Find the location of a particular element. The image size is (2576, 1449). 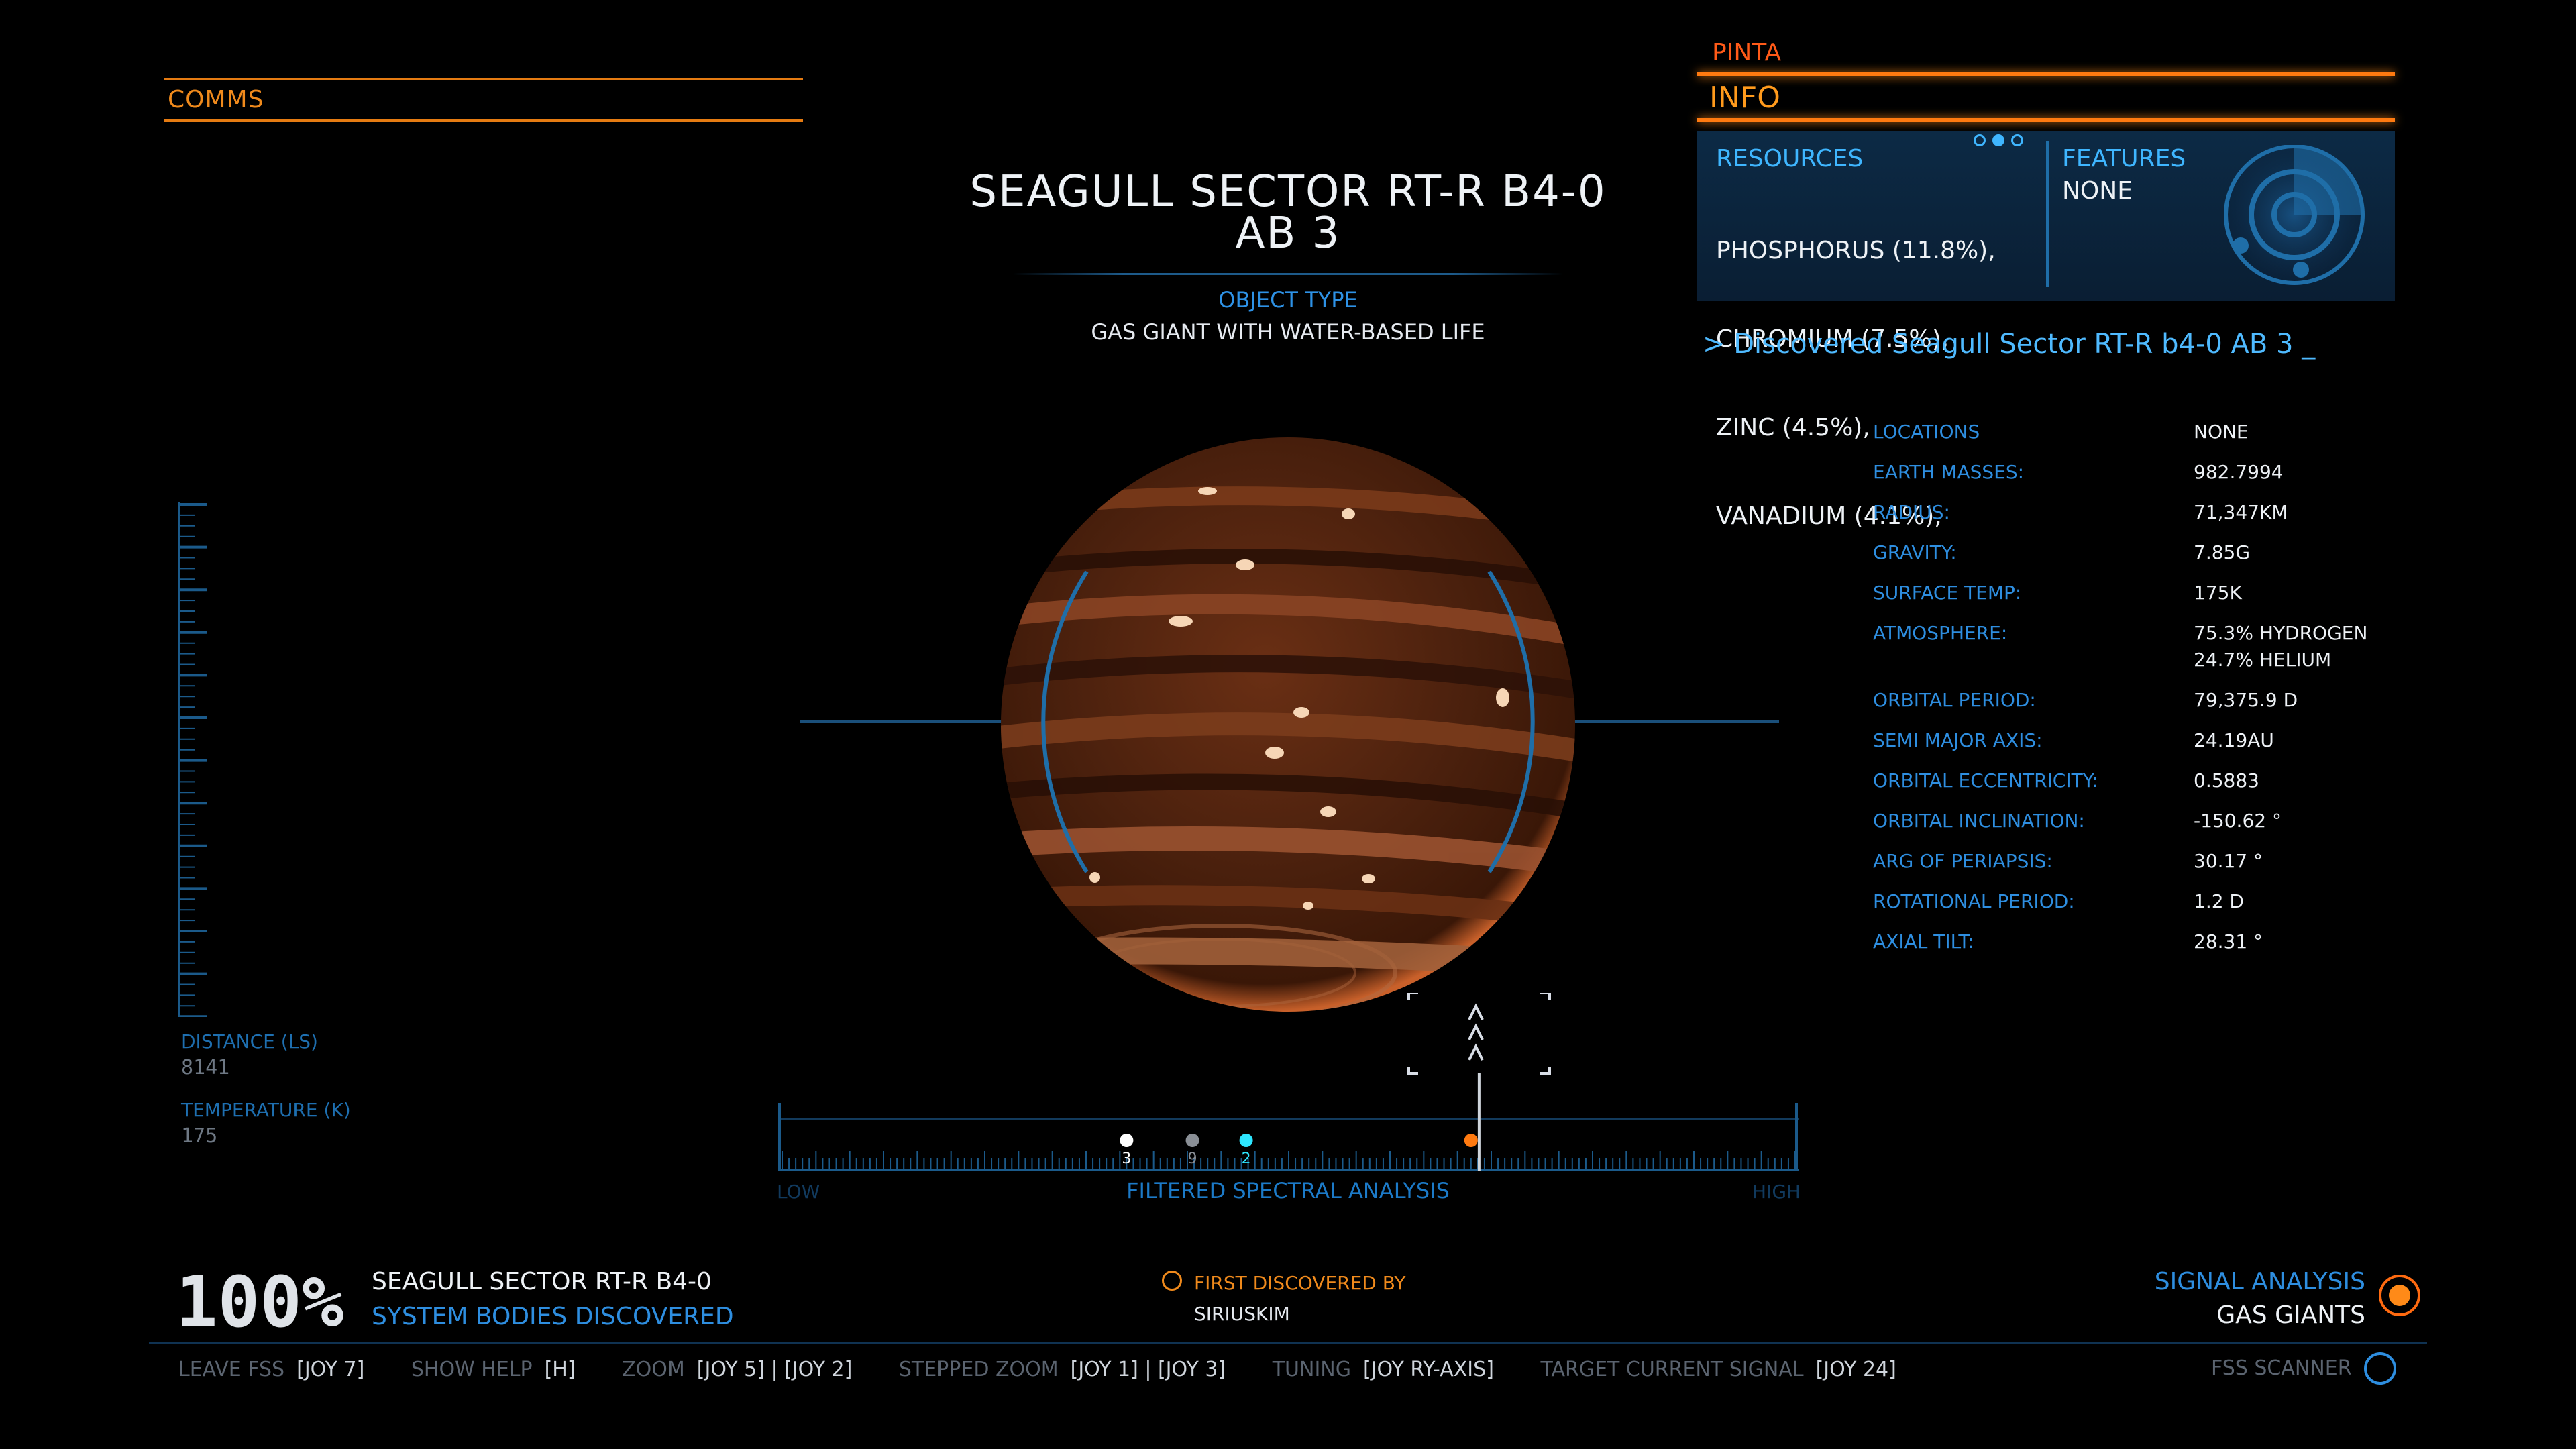

spectral-ticks is located at coordinates (1289, 1160).